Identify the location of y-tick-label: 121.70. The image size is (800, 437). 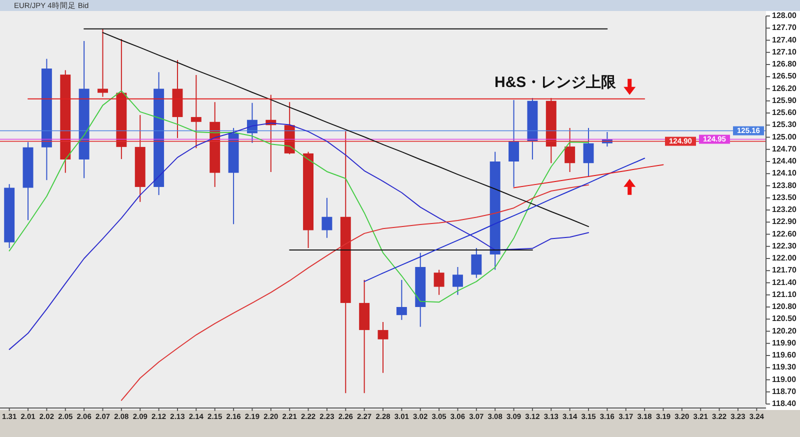
(785, 270).